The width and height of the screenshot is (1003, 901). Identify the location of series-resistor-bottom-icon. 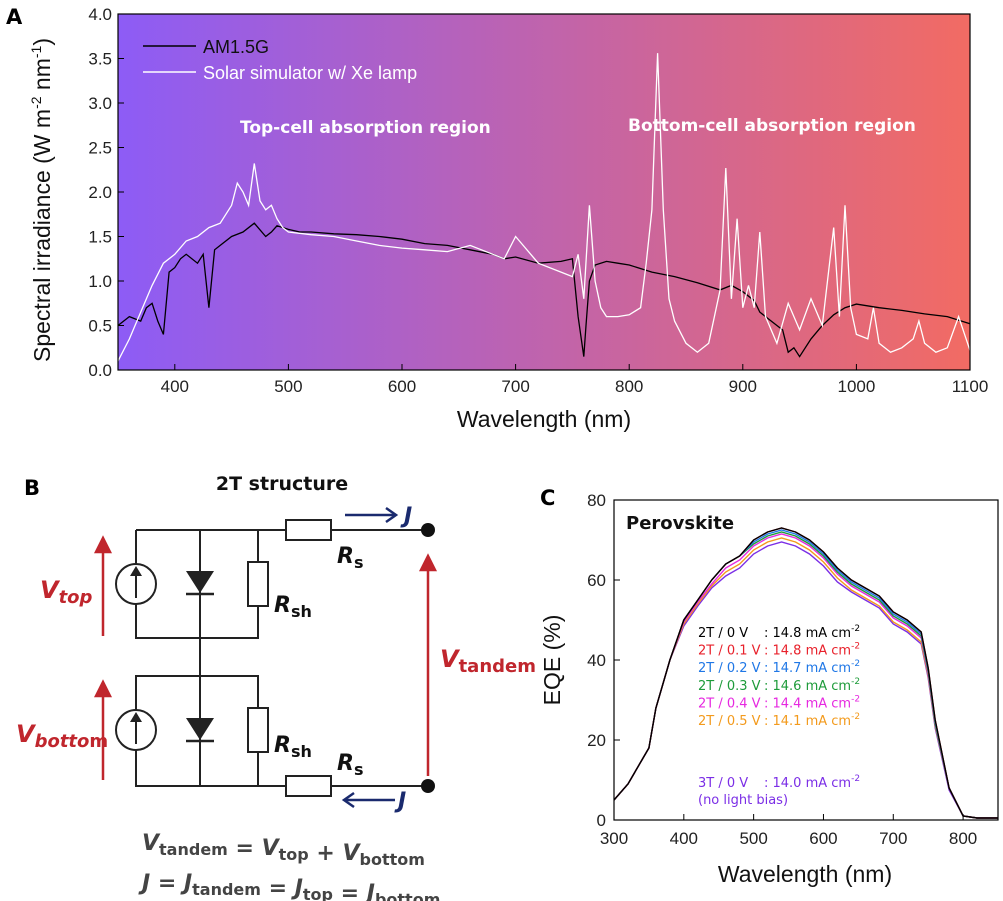
(308, 786).